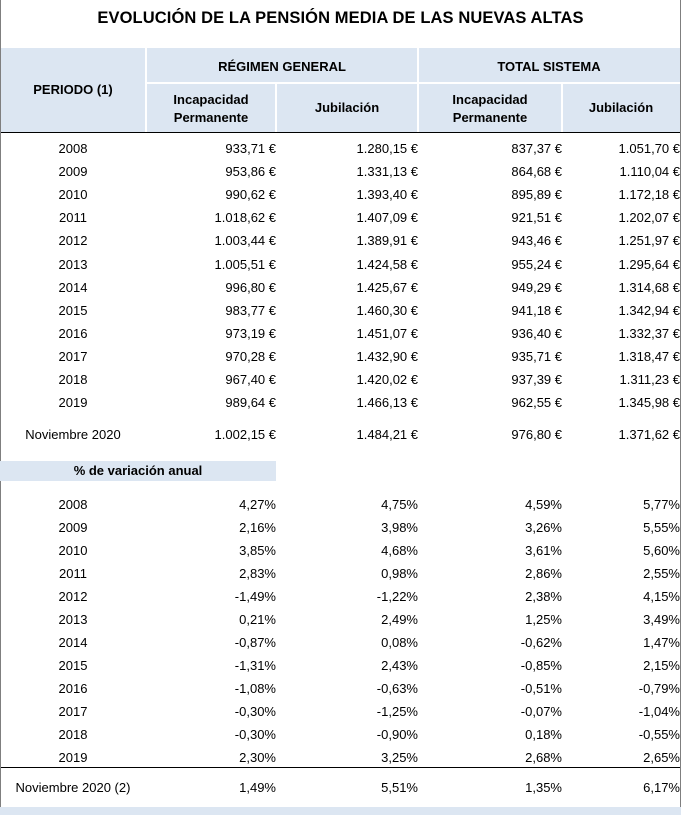  I want to click on row-value: -0,79%, so click(659, 688).